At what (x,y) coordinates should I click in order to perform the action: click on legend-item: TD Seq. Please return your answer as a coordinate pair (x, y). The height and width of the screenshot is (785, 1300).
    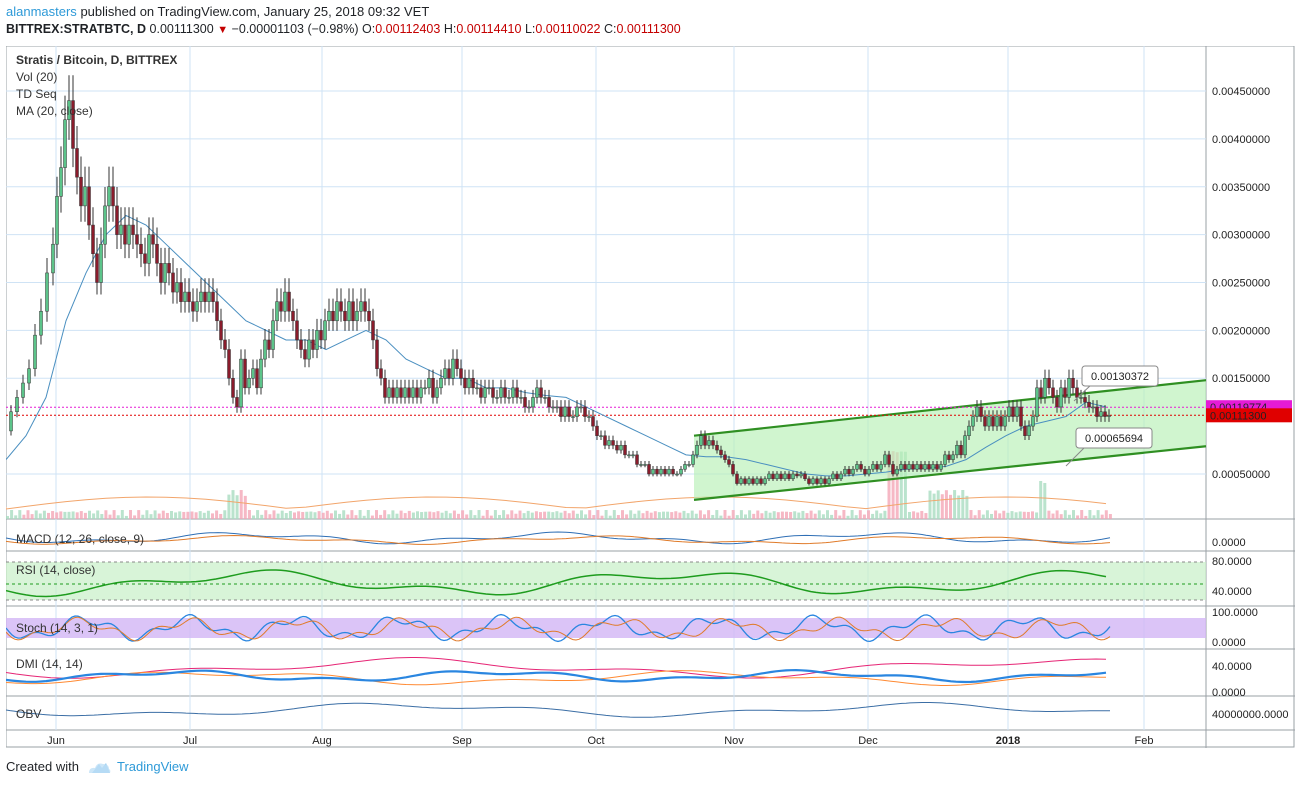
    Looking at the image, I should click on (36, 94).